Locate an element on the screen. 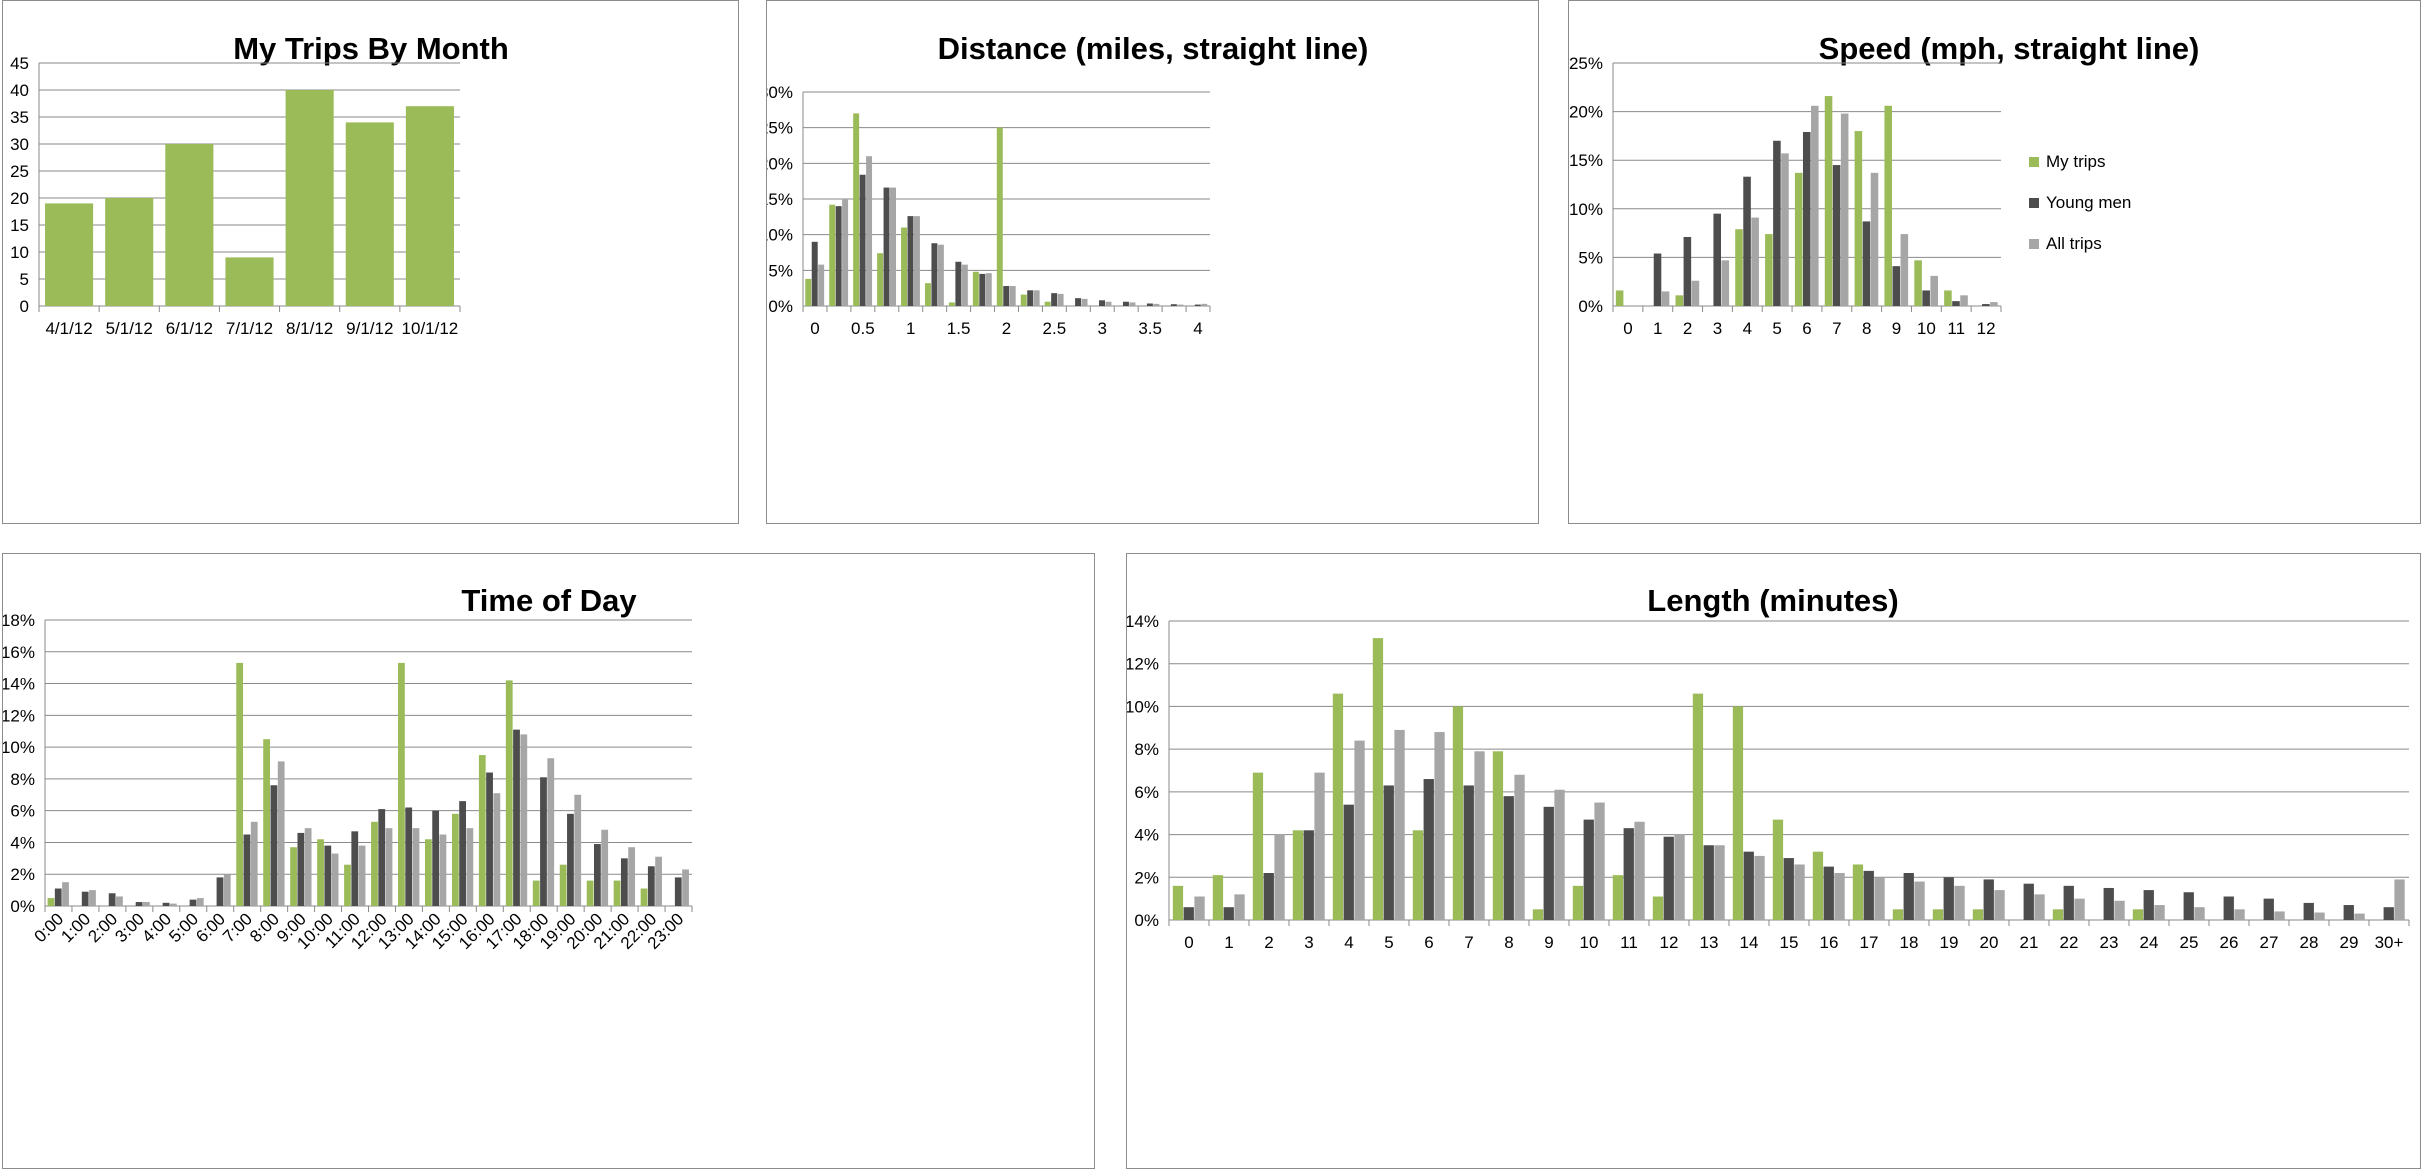 The image size is (2421, 1171). x-tick-label: 15 is located at coordinates (1789, 942).